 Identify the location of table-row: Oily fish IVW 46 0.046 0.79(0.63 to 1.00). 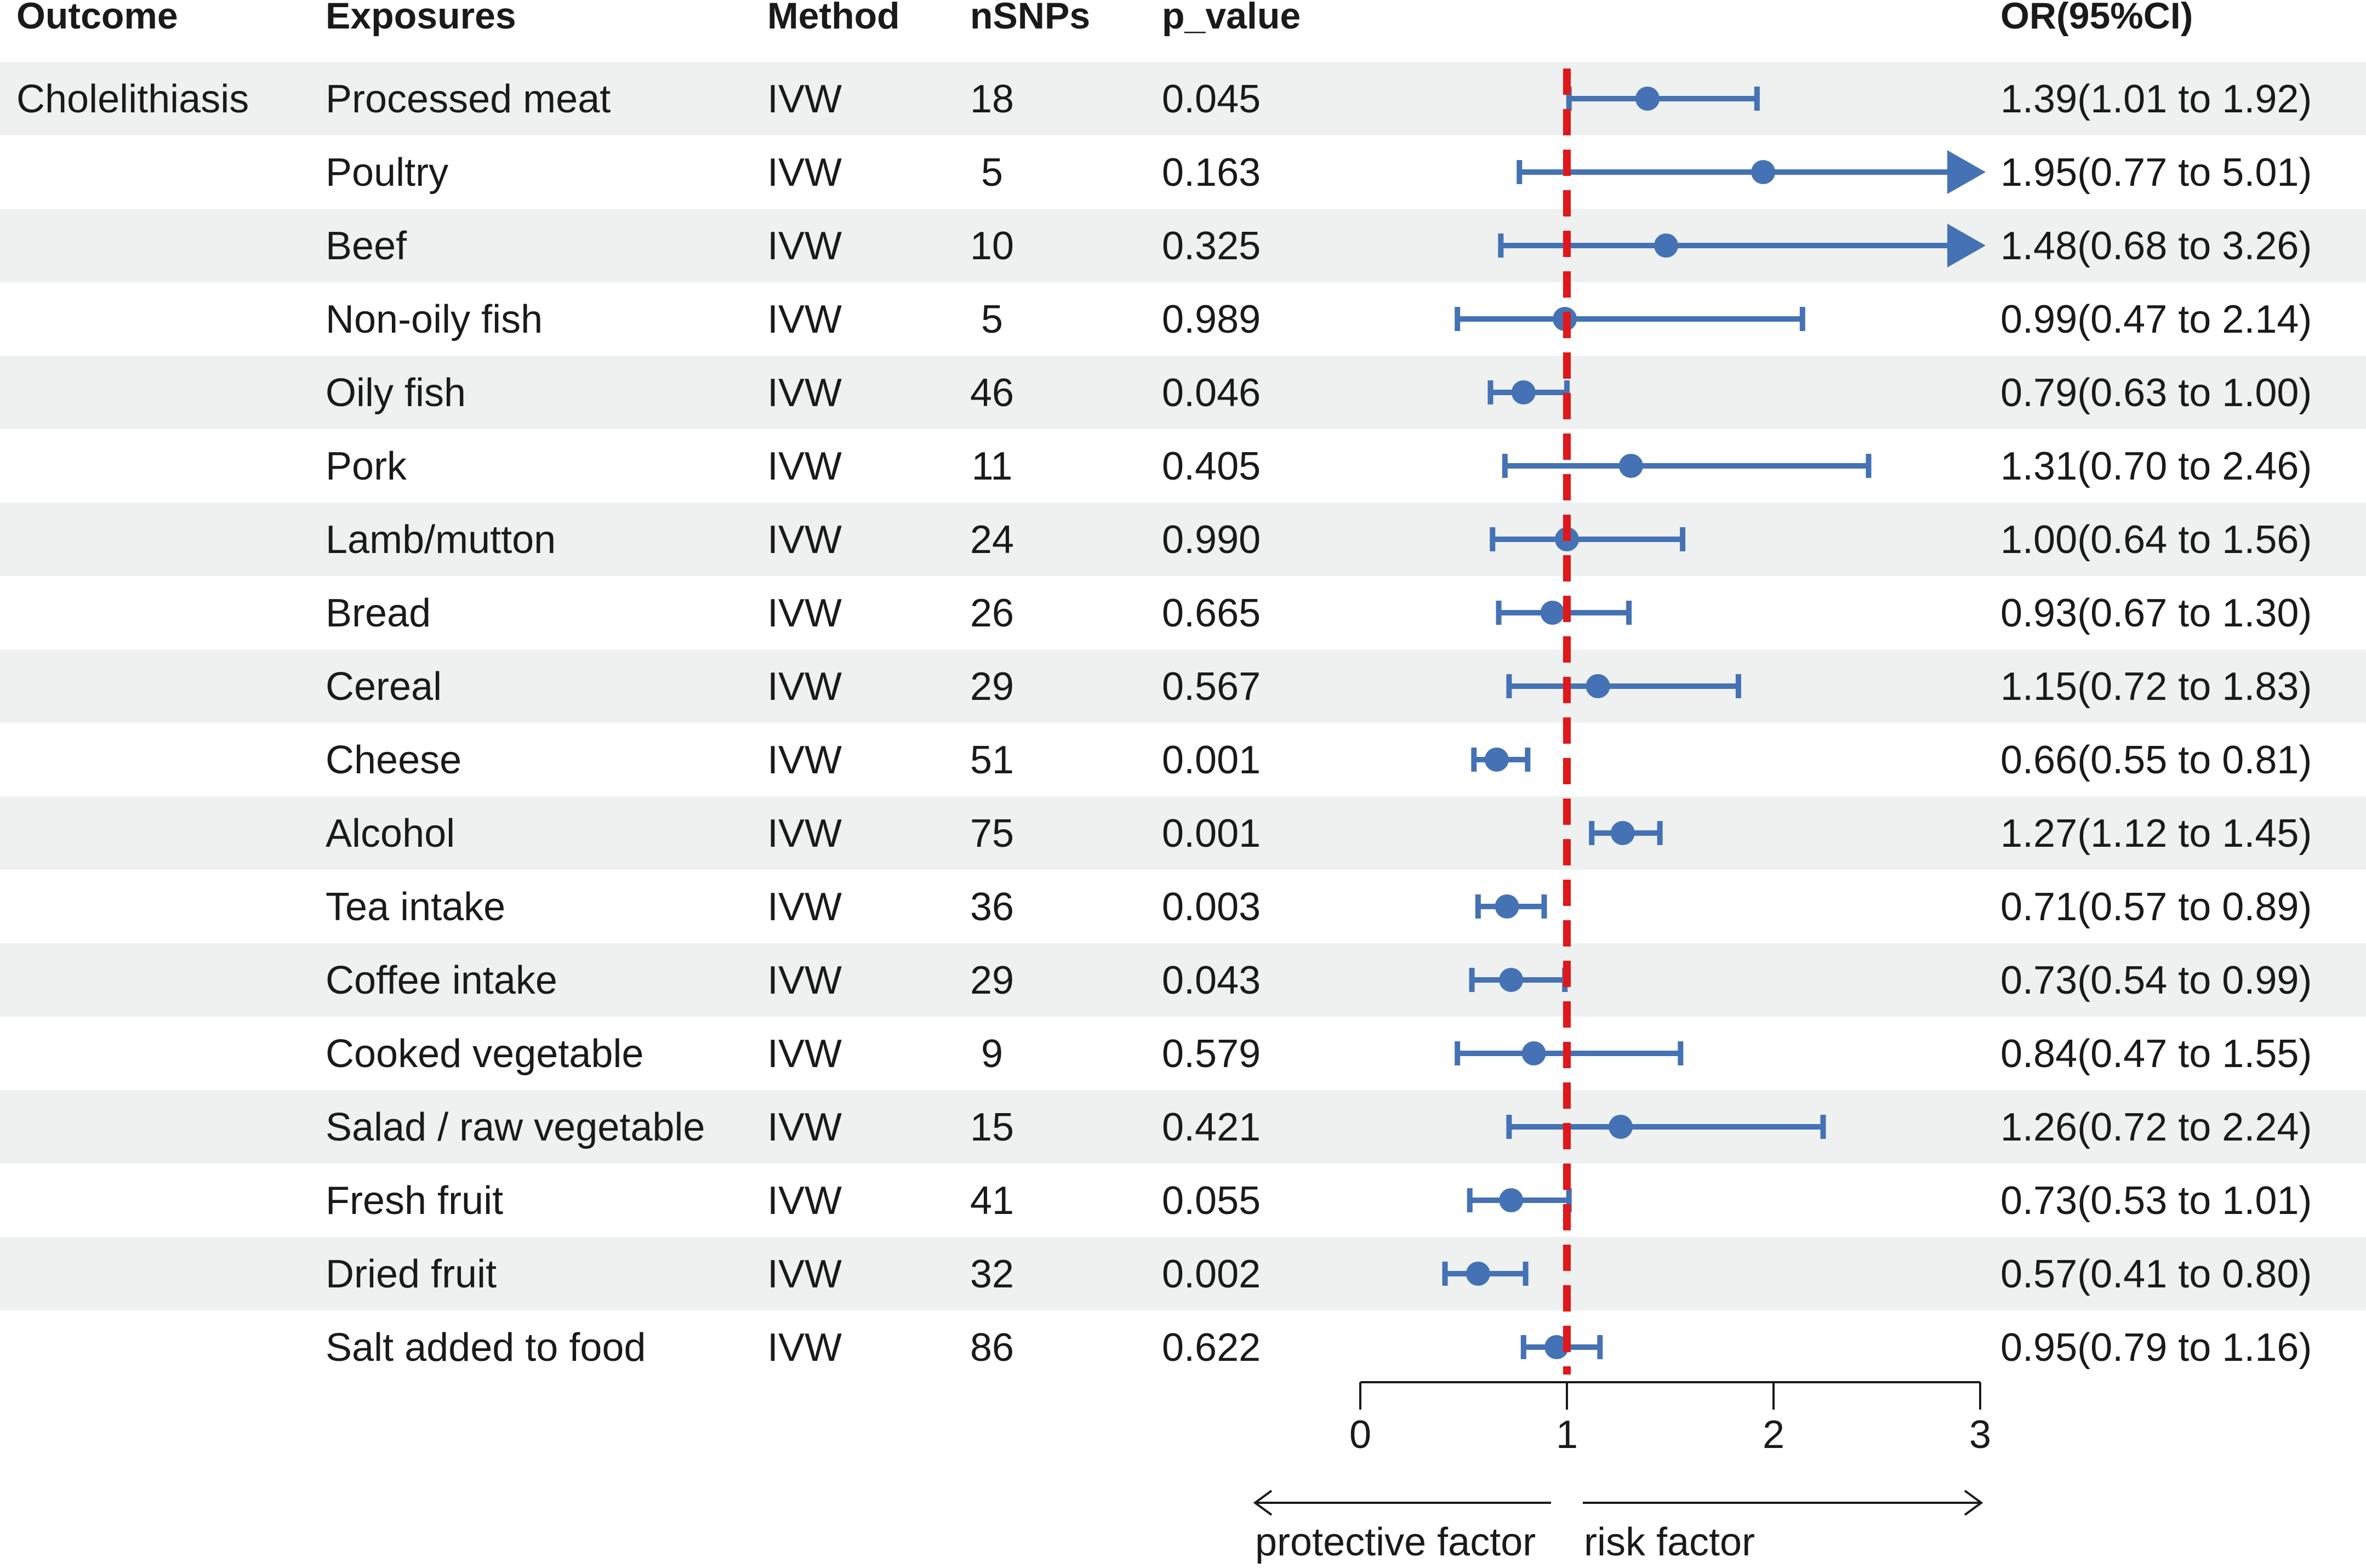
(1319, 393).